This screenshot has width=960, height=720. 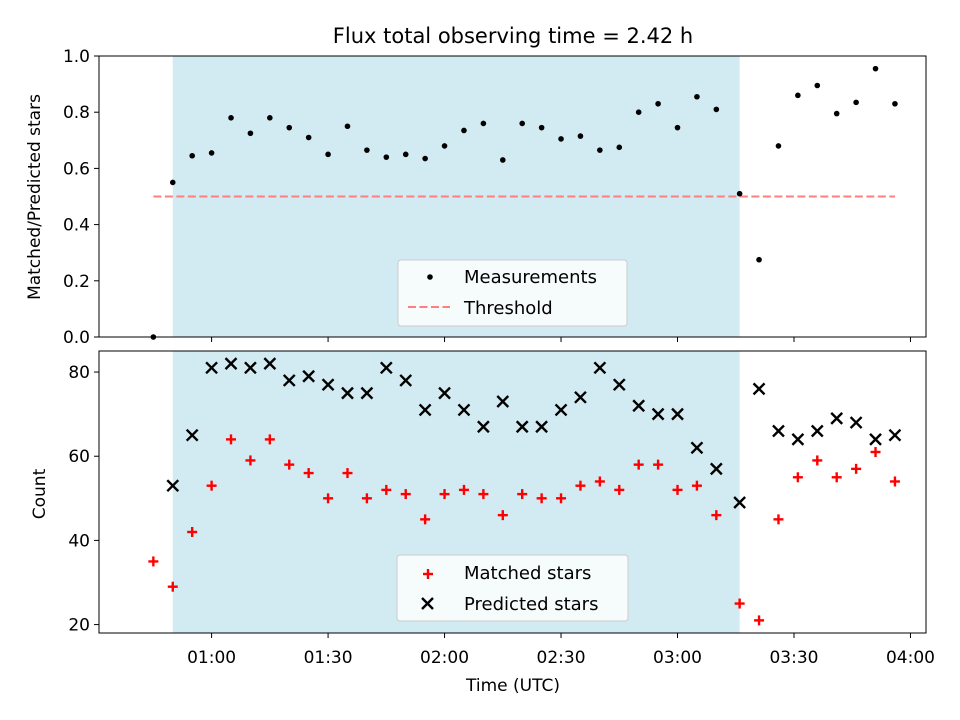 What do you see at coordinates (427, 603) in the screenshot?
I see `legend-predicted-marker` at bounding box center [427, 603].